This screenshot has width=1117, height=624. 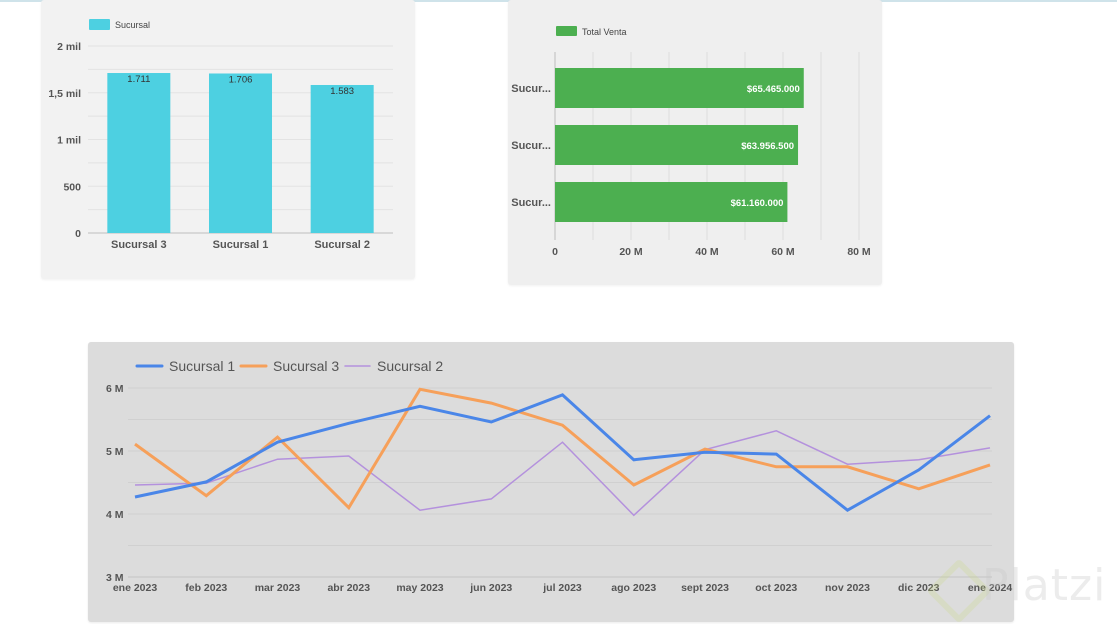 I want to click on x-tick-label: oct 2023, so click(x=776, y=588).